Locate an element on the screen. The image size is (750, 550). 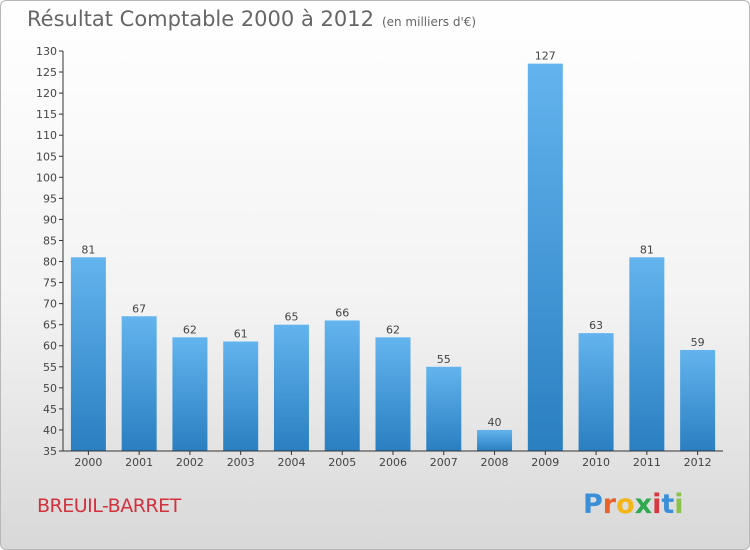
bar-value-label: 59 is located at coordinates (698, 342).